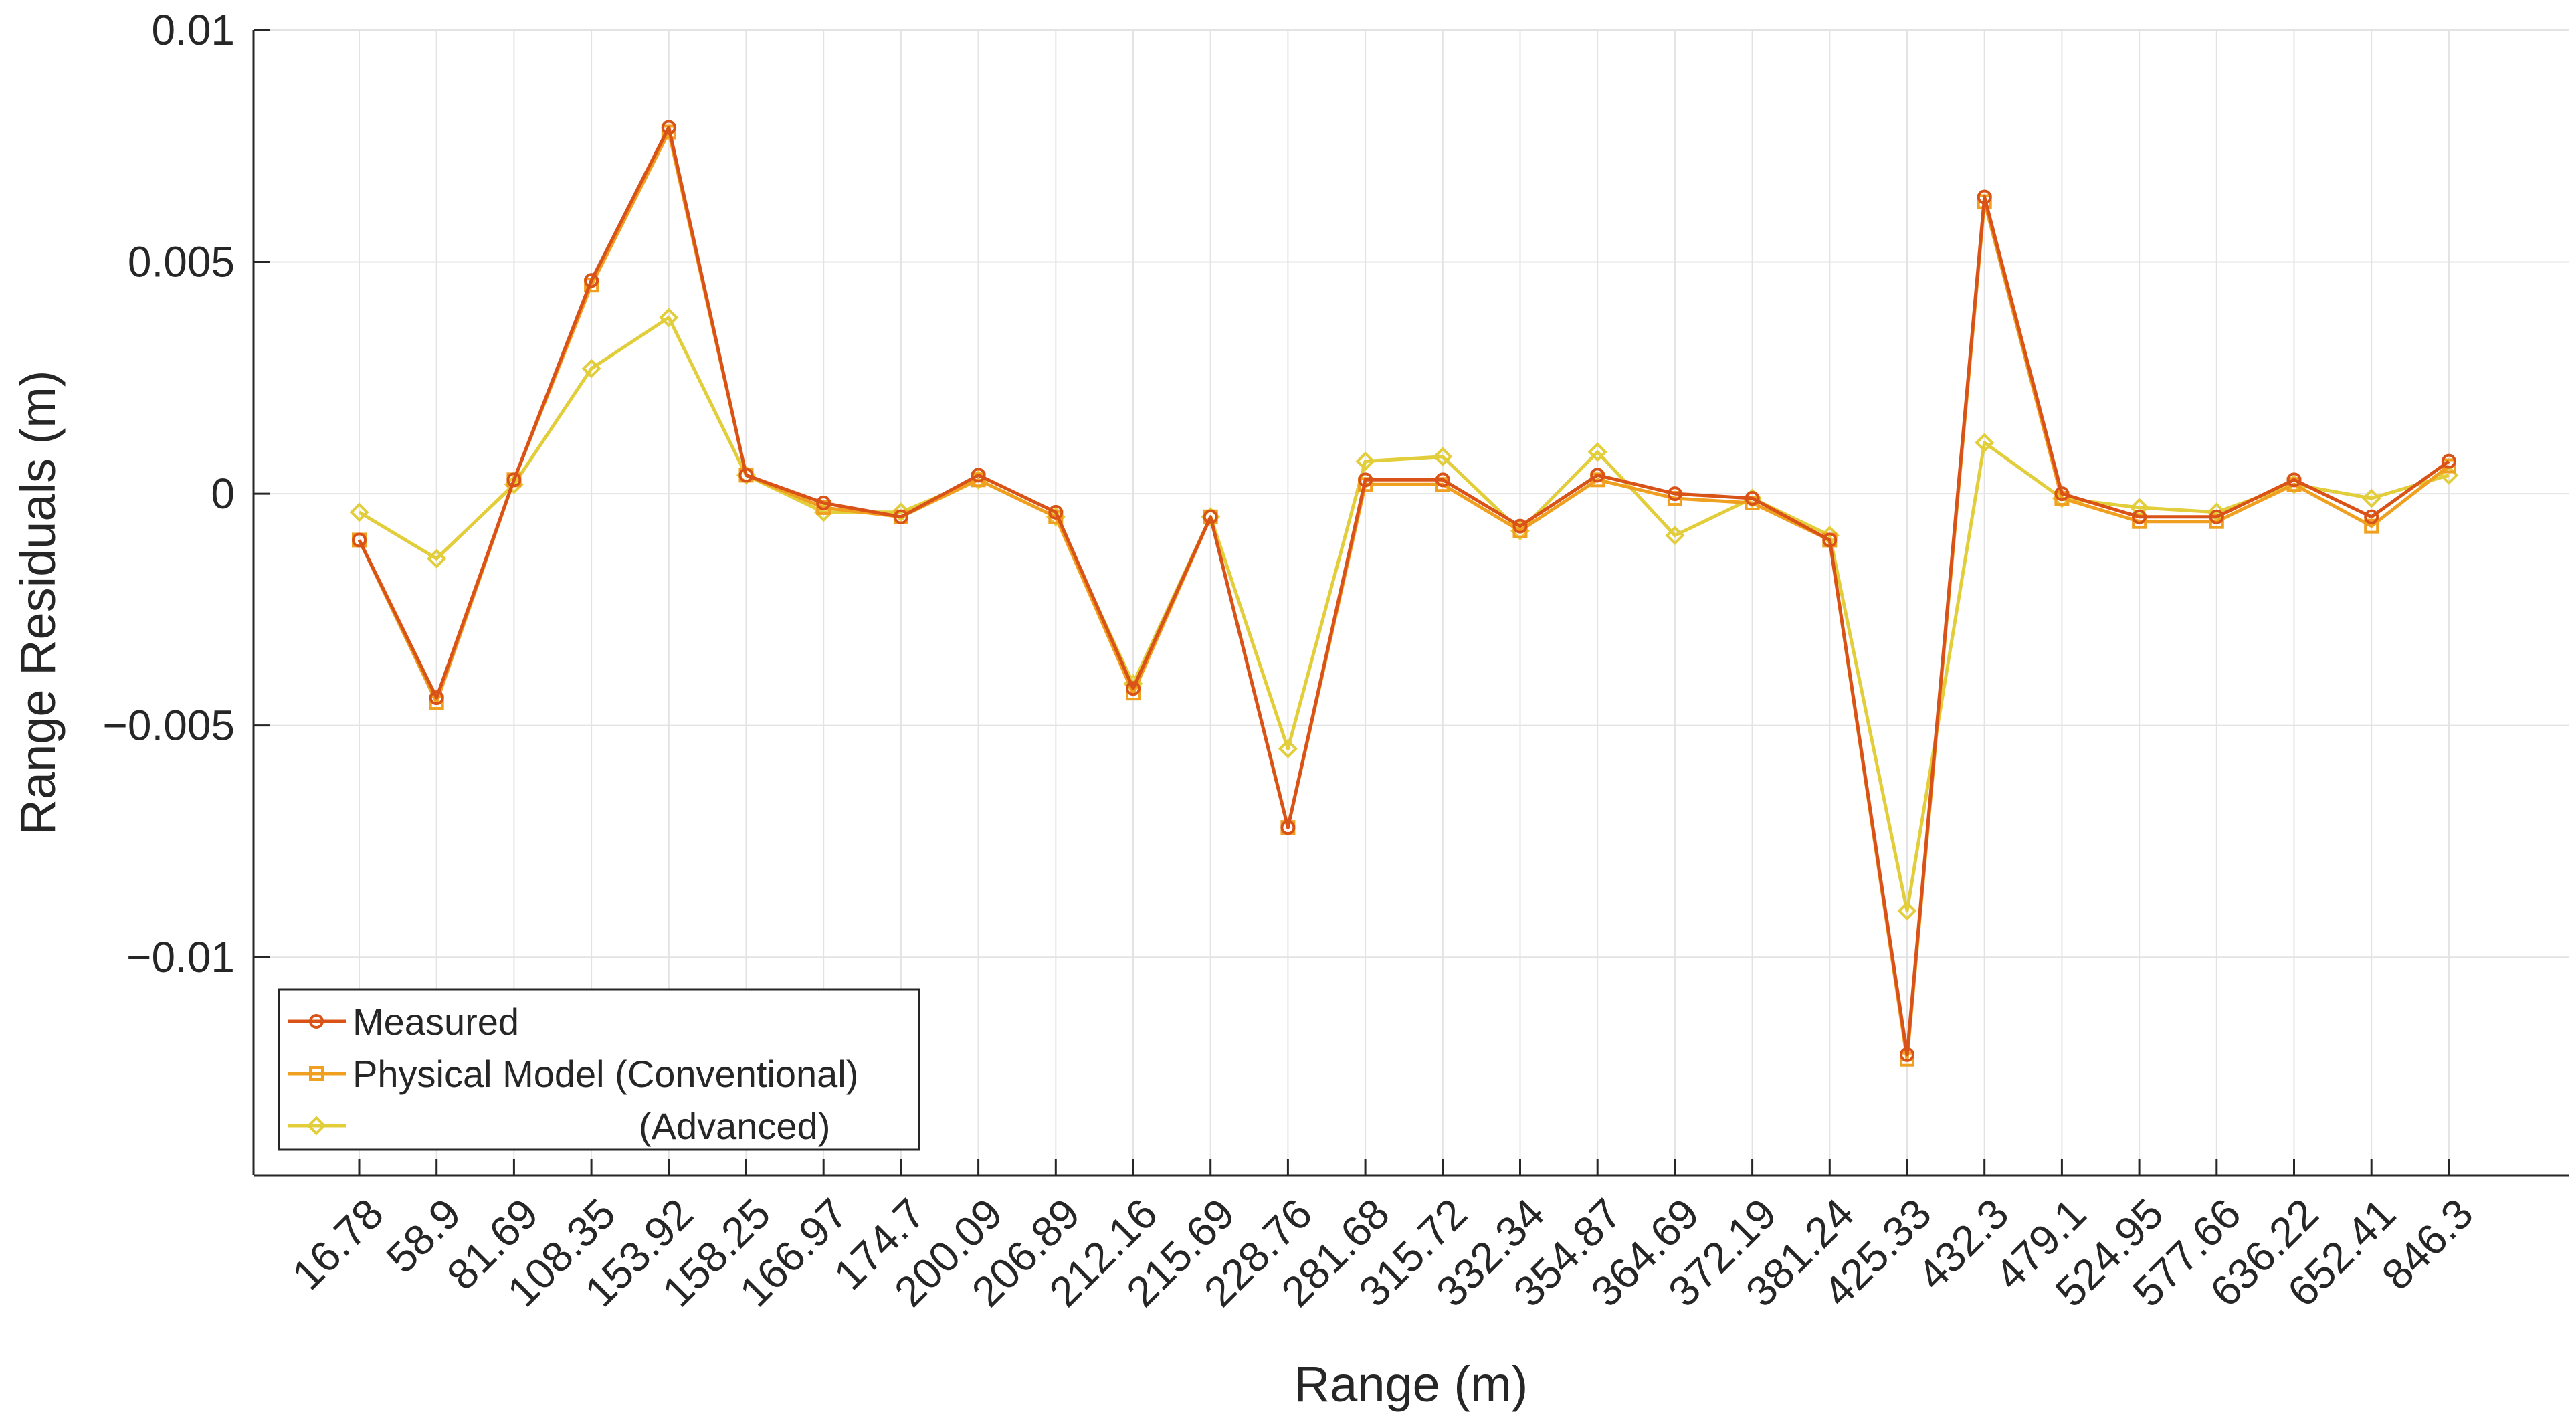 This screenshot has width=2576, height=1426. I want to click on x-axis-label: Range (m), so click(1411, 1384).